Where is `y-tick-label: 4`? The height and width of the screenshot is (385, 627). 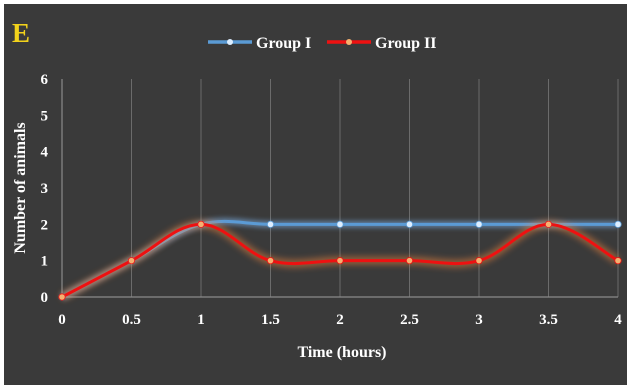 y-tick-label: 4 is located at coordinates (45, 153).